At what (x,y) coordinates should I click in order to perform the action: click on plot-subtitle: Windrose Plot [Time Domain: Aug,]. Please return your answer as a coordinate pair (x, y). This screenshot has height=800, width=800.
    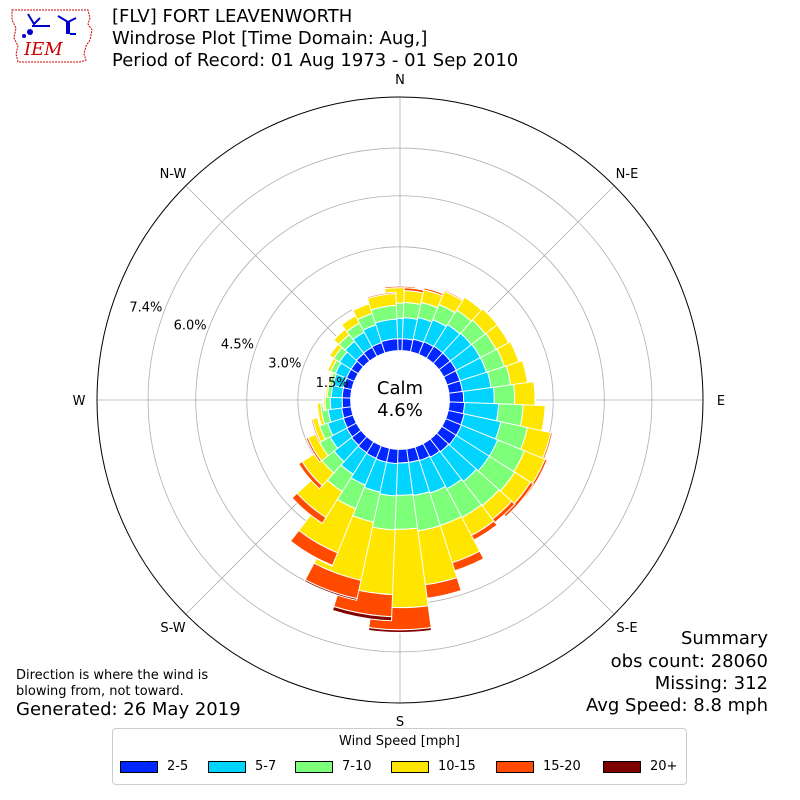
    Looking at the image, I should click on (270, 38).